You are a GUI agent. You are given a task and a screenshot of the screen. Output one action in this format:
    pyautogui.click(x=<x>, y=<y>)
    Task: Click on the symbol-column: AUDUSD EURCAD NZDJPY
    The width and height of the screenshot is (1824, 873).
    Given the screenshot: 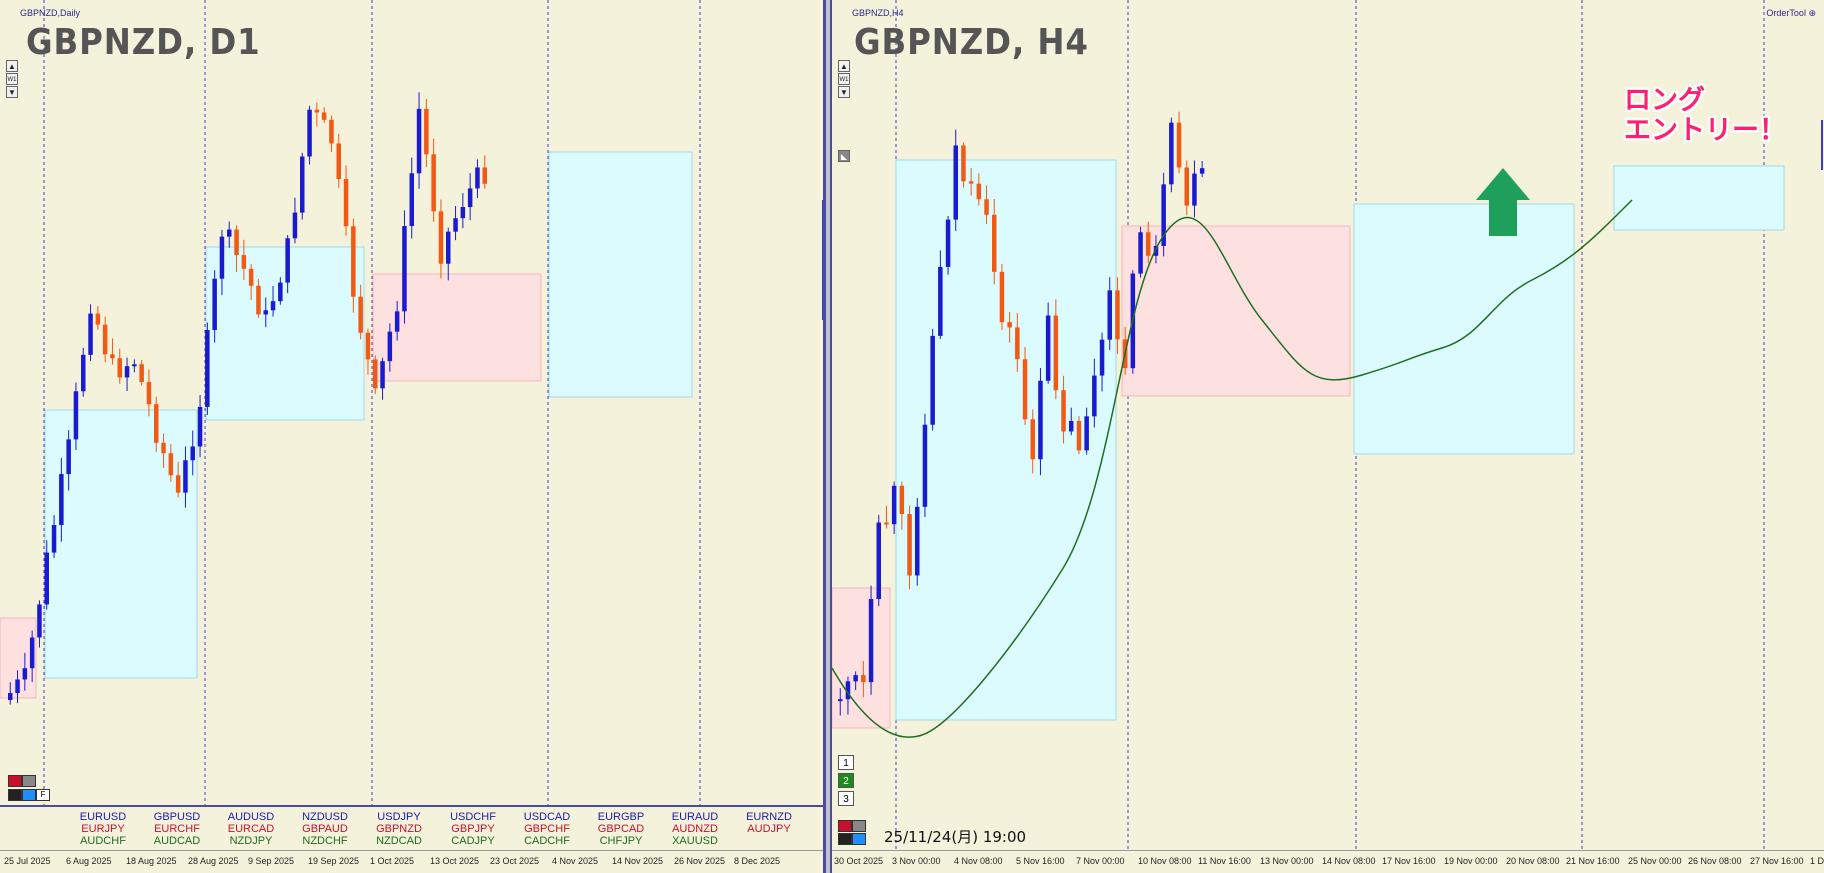 What is the action you would take?
    pyautogui.click(x=251, y=829)
    